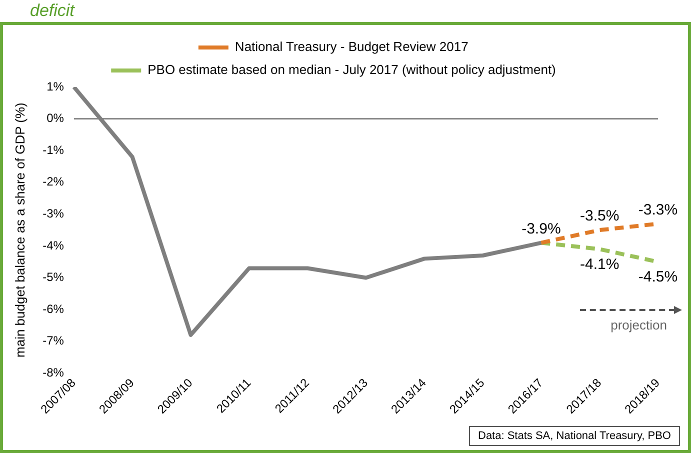 This screenshot has width=691, height=453. What do you see at coordinates (541, 229) in the screenshot?
I see `data-label: -3.9%` at bounding box center [541, 229].